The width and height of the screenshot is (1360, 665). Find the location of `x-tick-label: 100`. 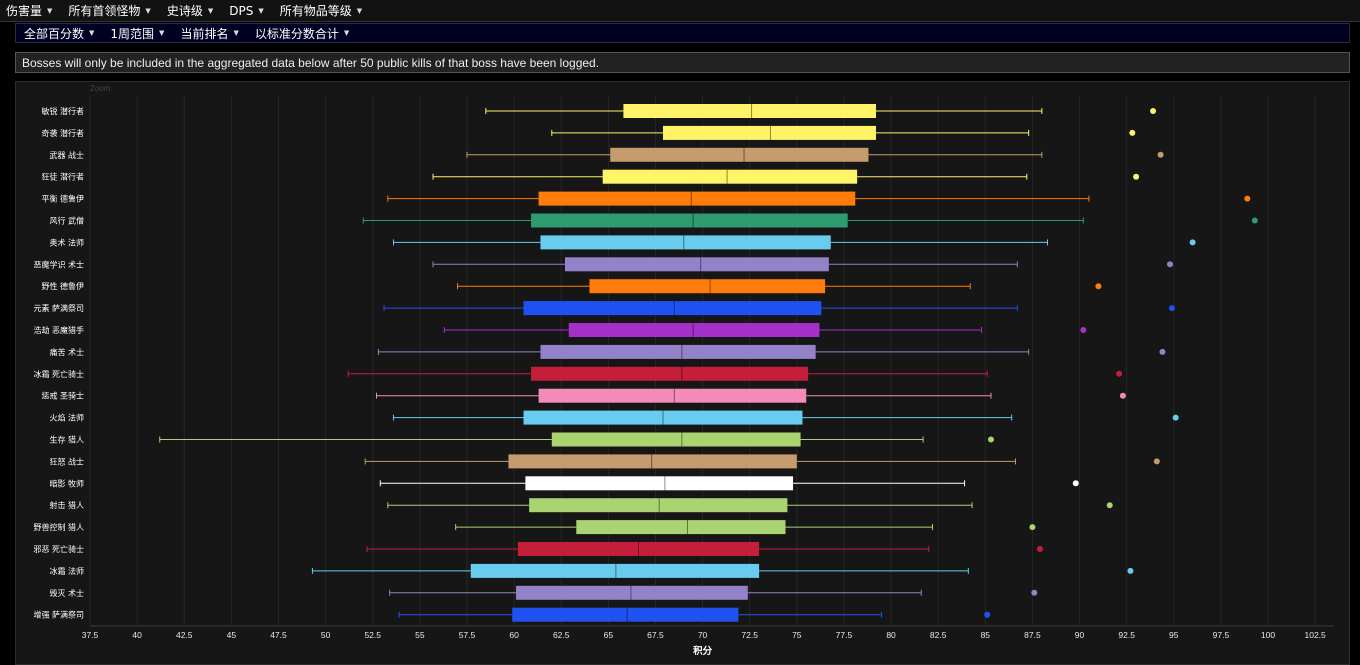

x-tick-label: 100 is located at coordinates (1268, 635).